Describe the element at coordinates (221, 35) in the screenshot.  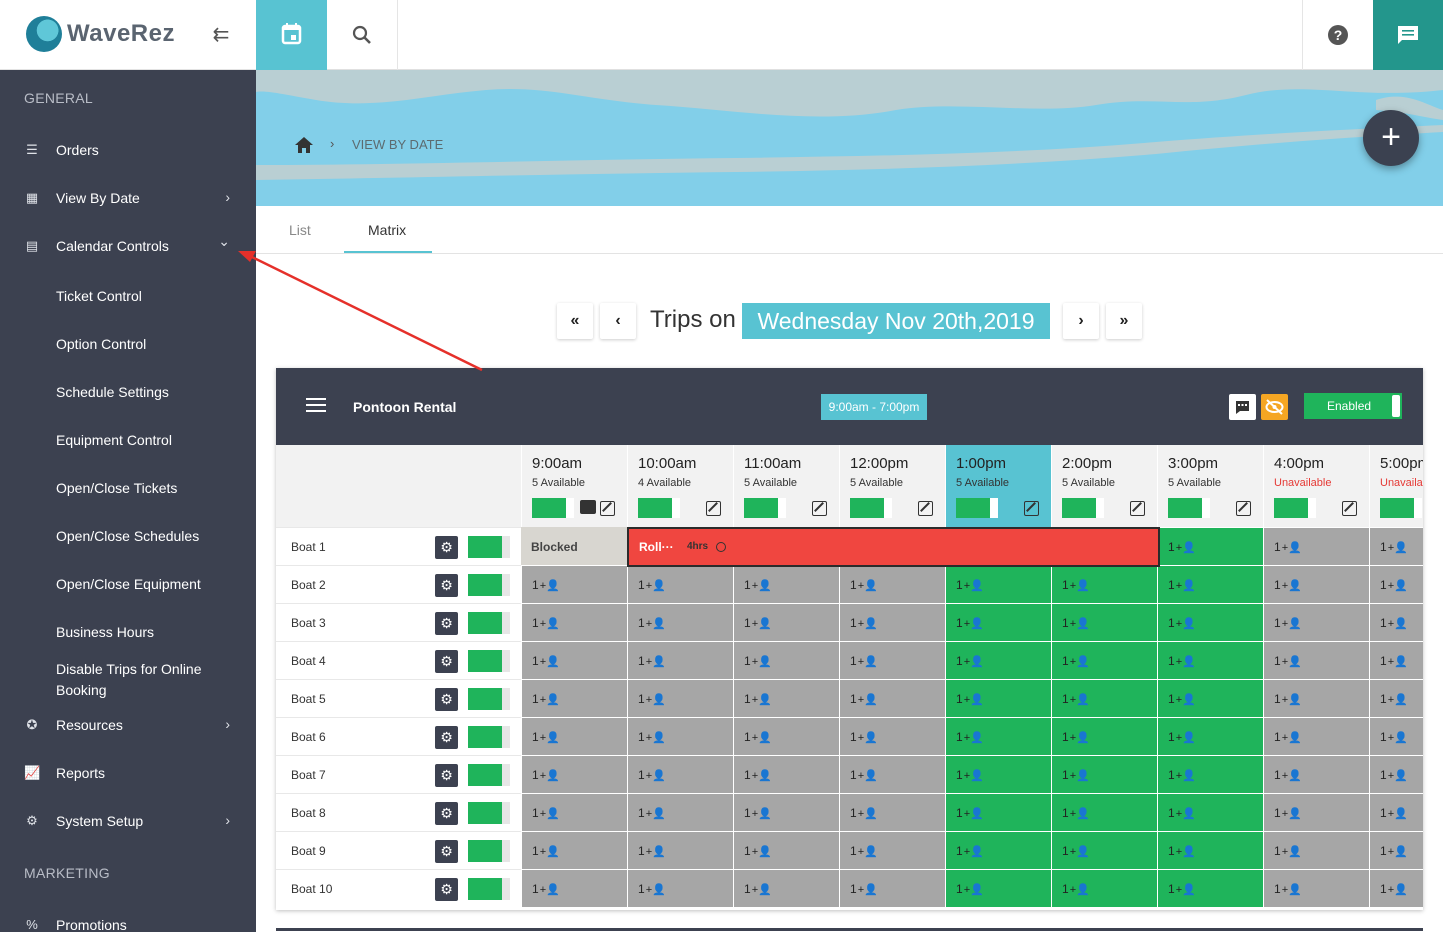
I see `collapse-sidebar-icon: ⇇` at that location.